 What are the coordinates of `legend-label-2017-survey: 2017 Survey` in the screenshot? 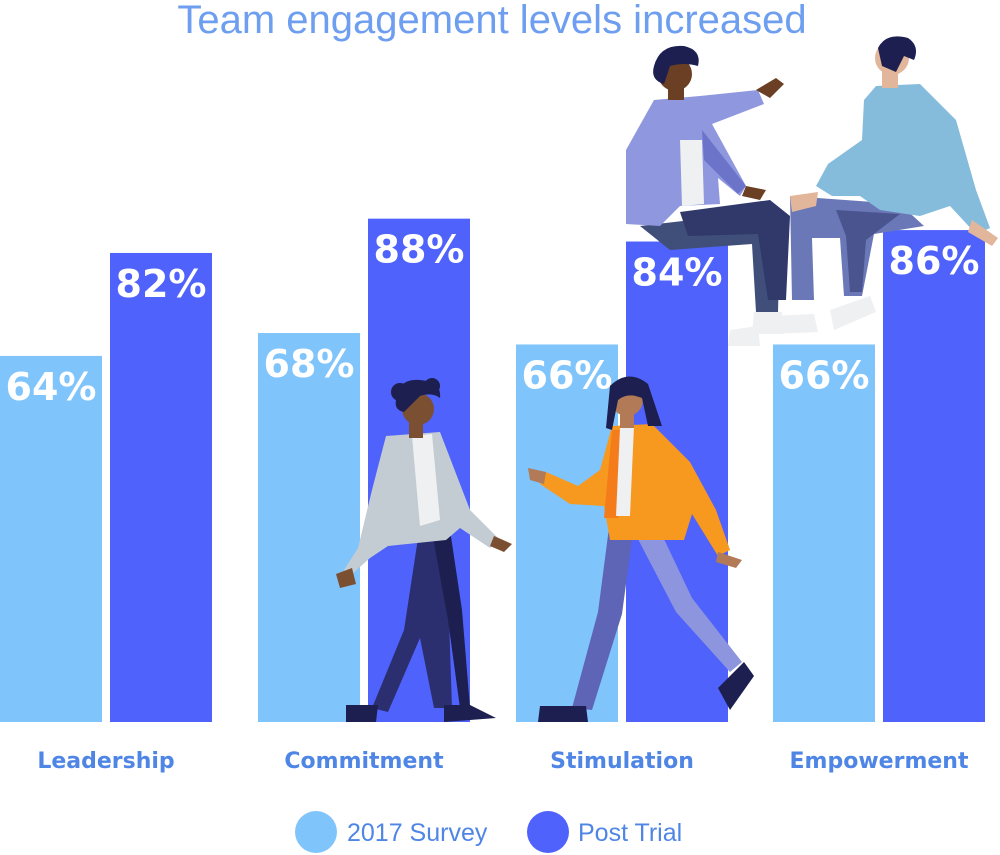 It's located at (417, 833).